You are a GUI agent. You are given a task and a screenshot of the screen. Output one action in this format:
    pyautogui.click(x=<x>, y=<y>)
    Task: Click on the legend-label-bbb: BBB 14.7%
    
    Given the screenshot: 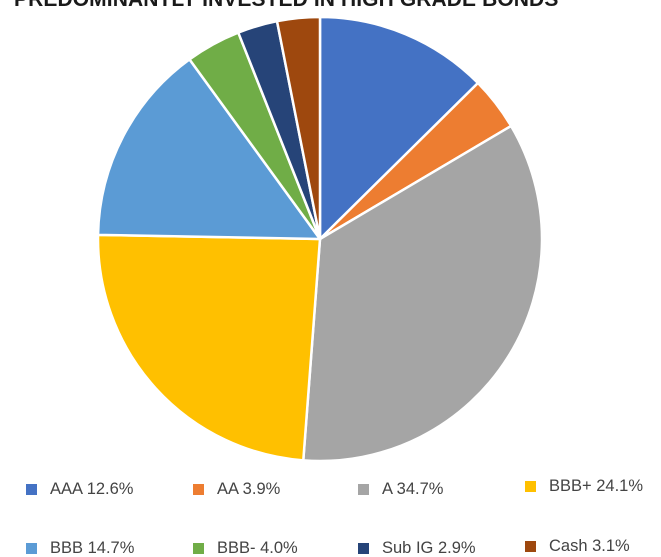 What is the action you would take?
    pyautogui.click(x=92, y=548)
    